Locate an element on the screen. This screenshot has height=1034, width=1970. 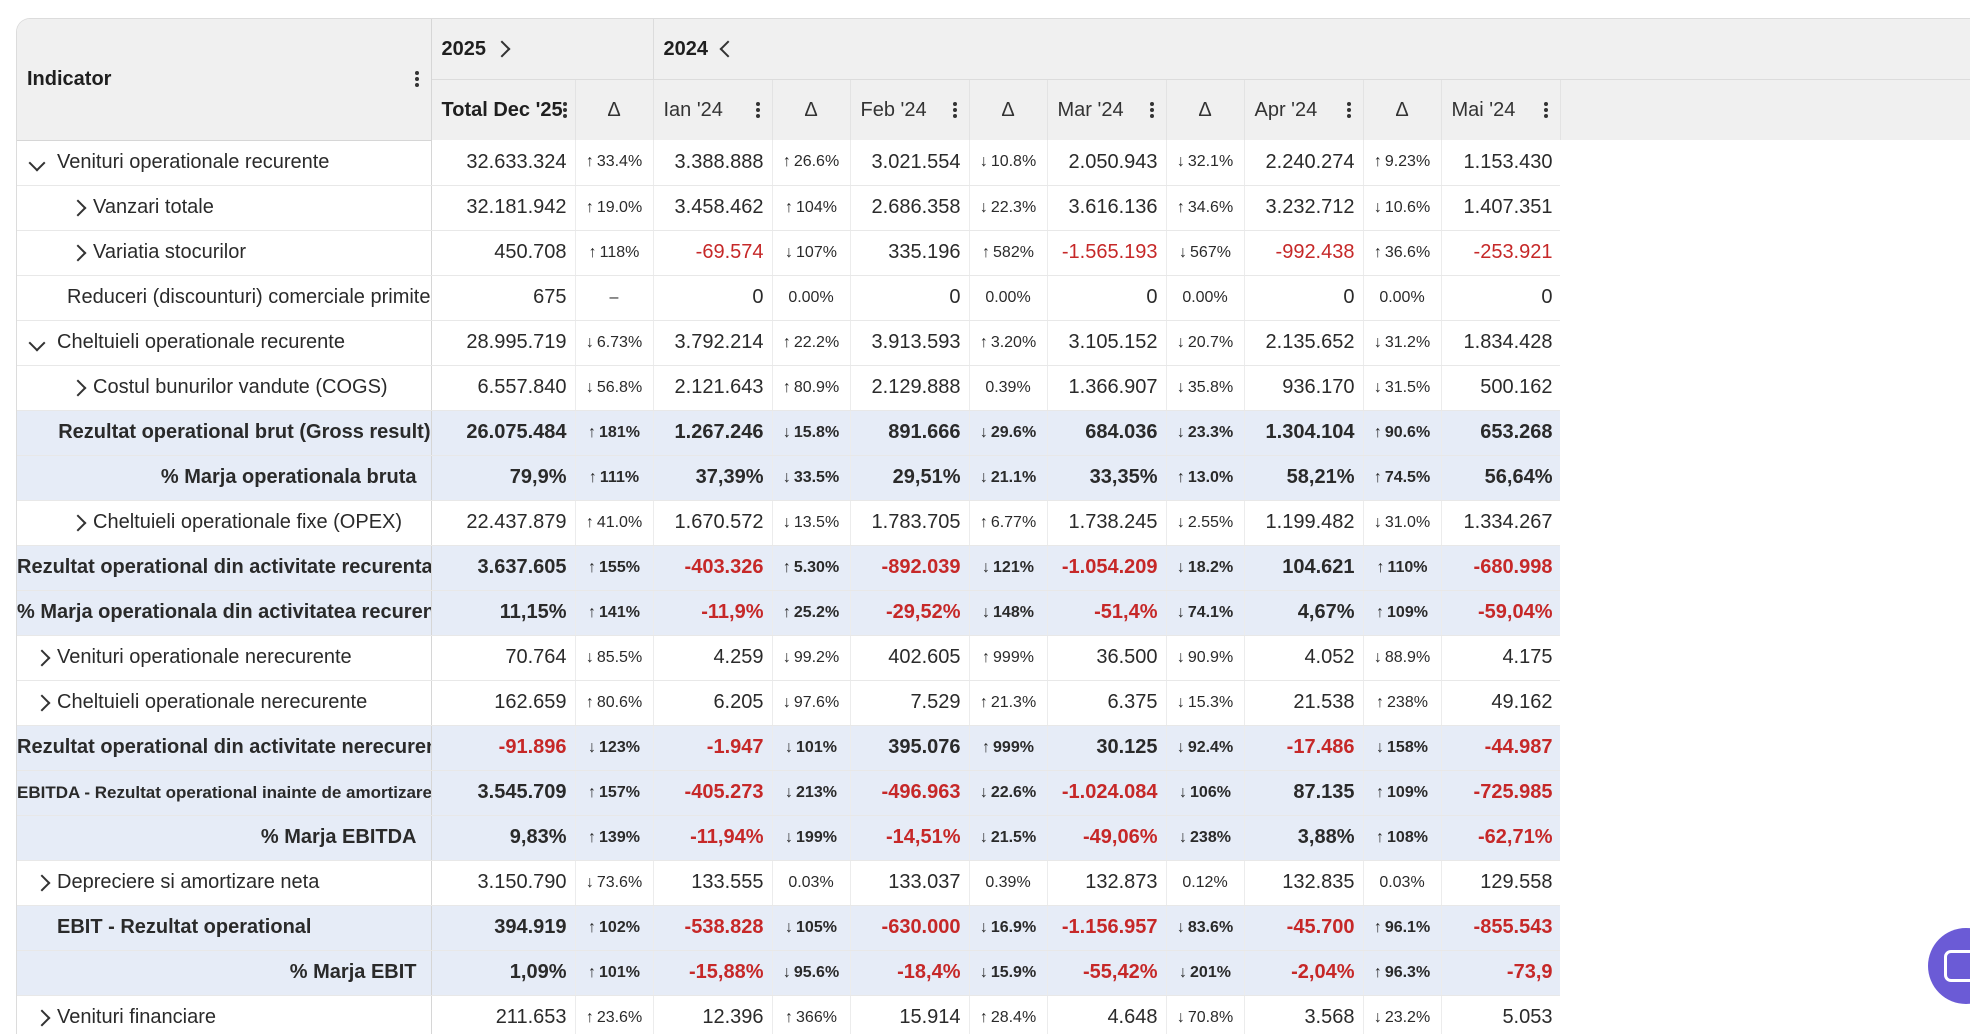
value-cell: 21.538 is located at coordinates (1303, 703).